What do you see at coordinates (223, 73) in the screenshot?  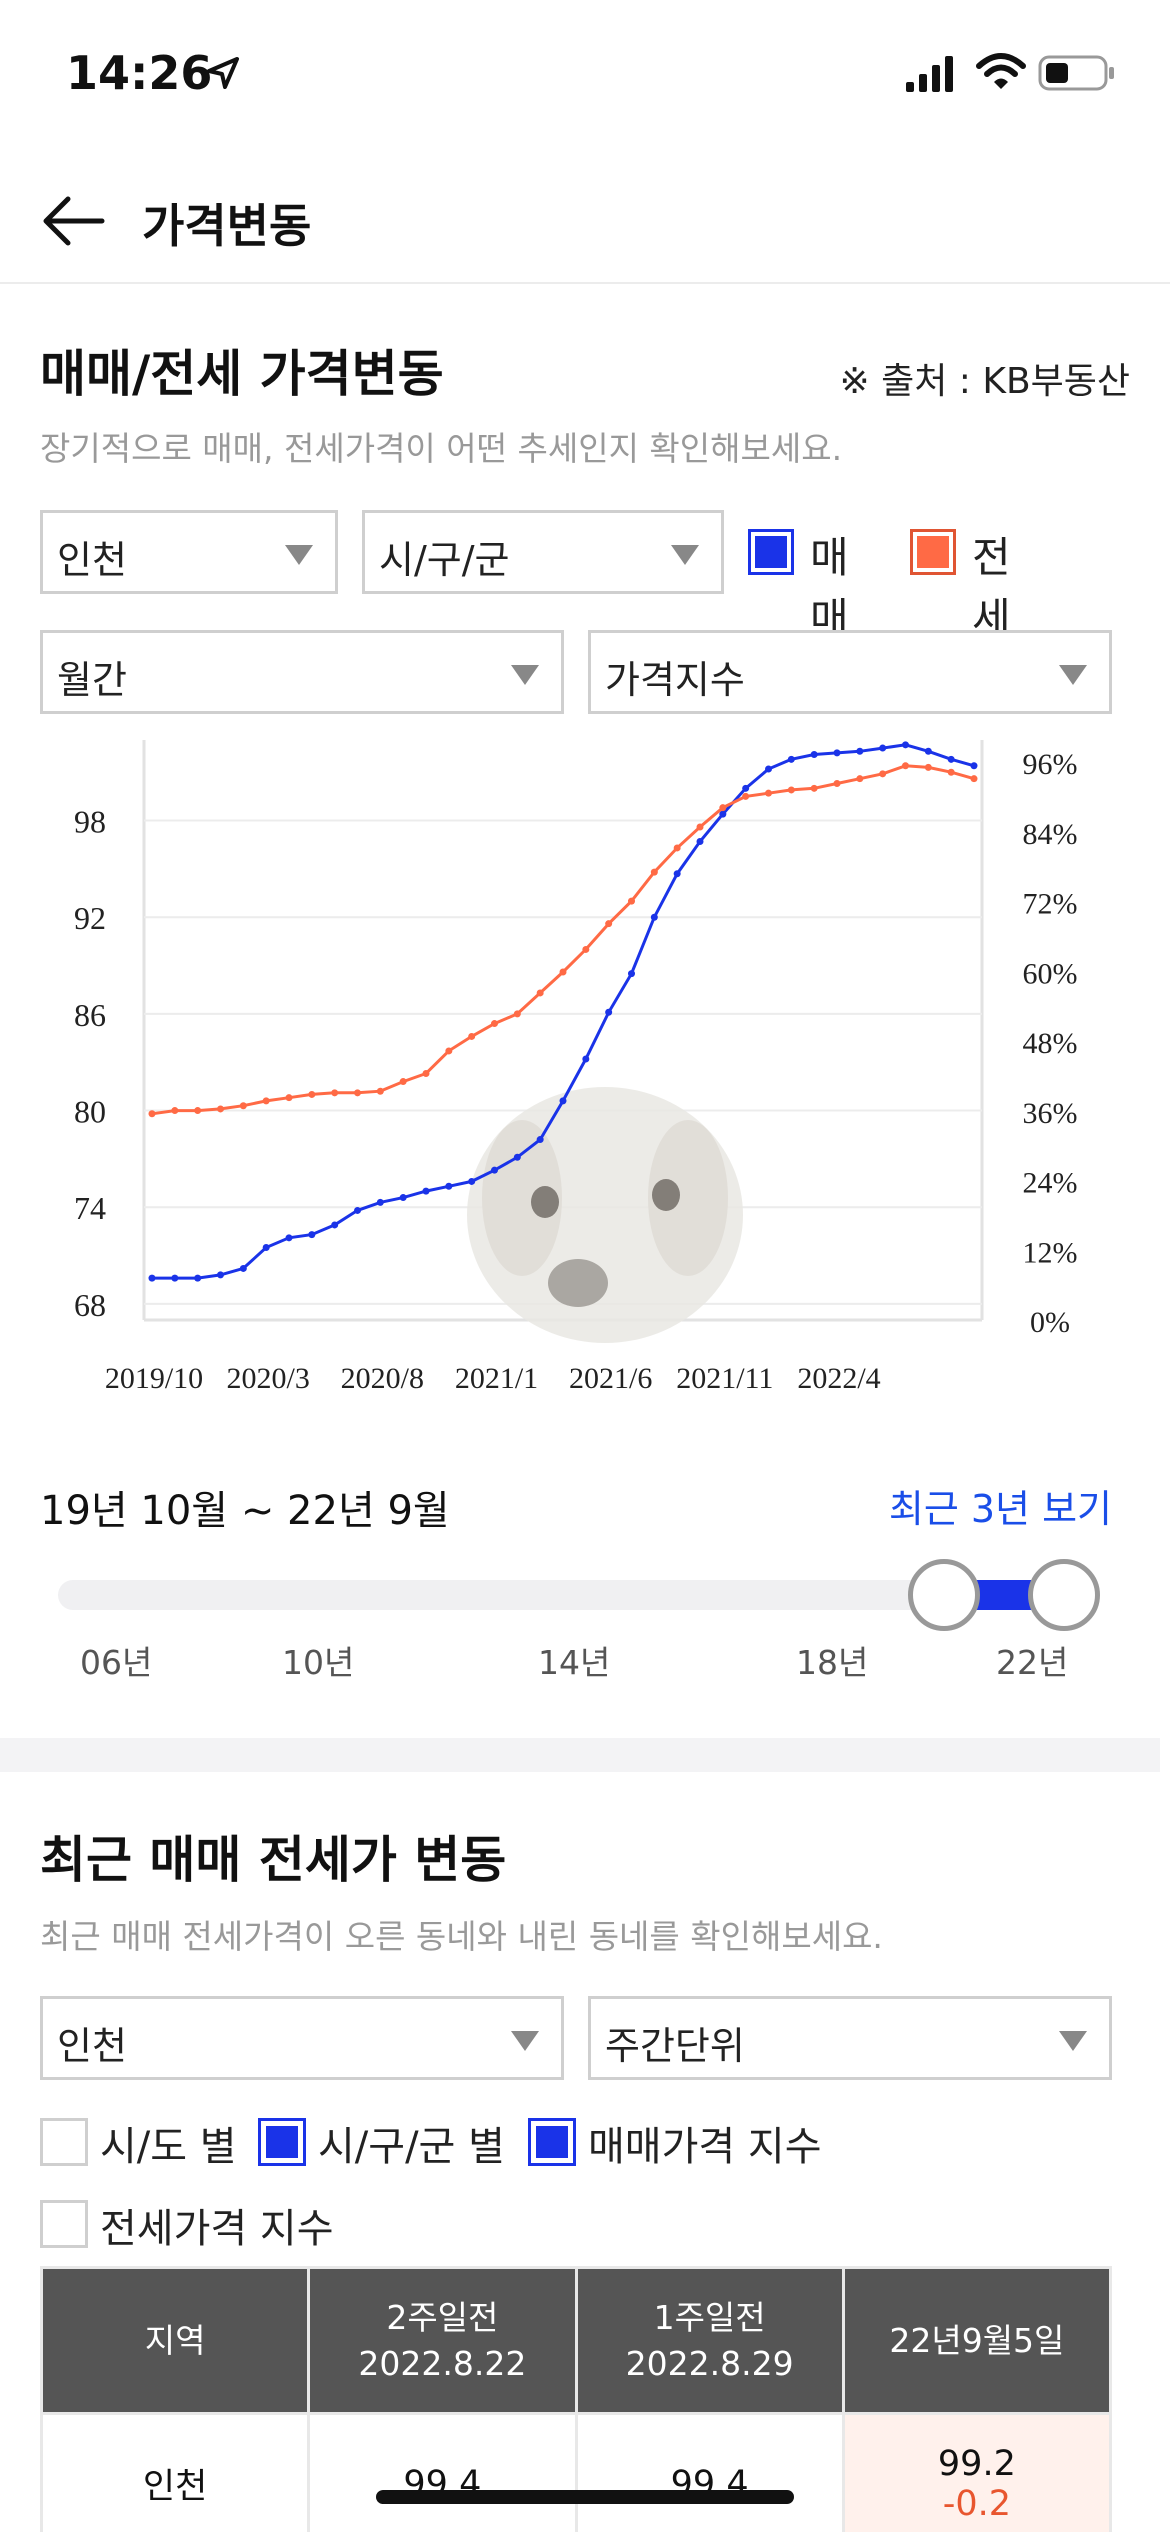 I see `location-arrow-icon` at bounding box center [223, 73].